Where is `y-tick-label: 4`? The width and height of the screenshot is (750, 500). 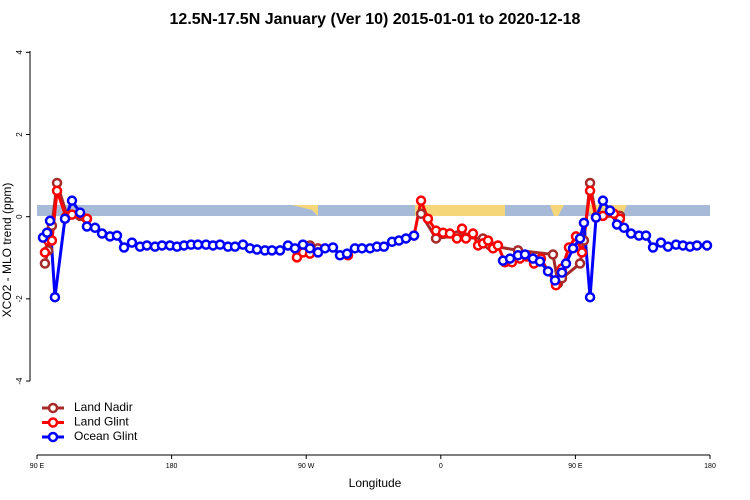
y-tick-label: 4 is located at coordinates (19, 52).